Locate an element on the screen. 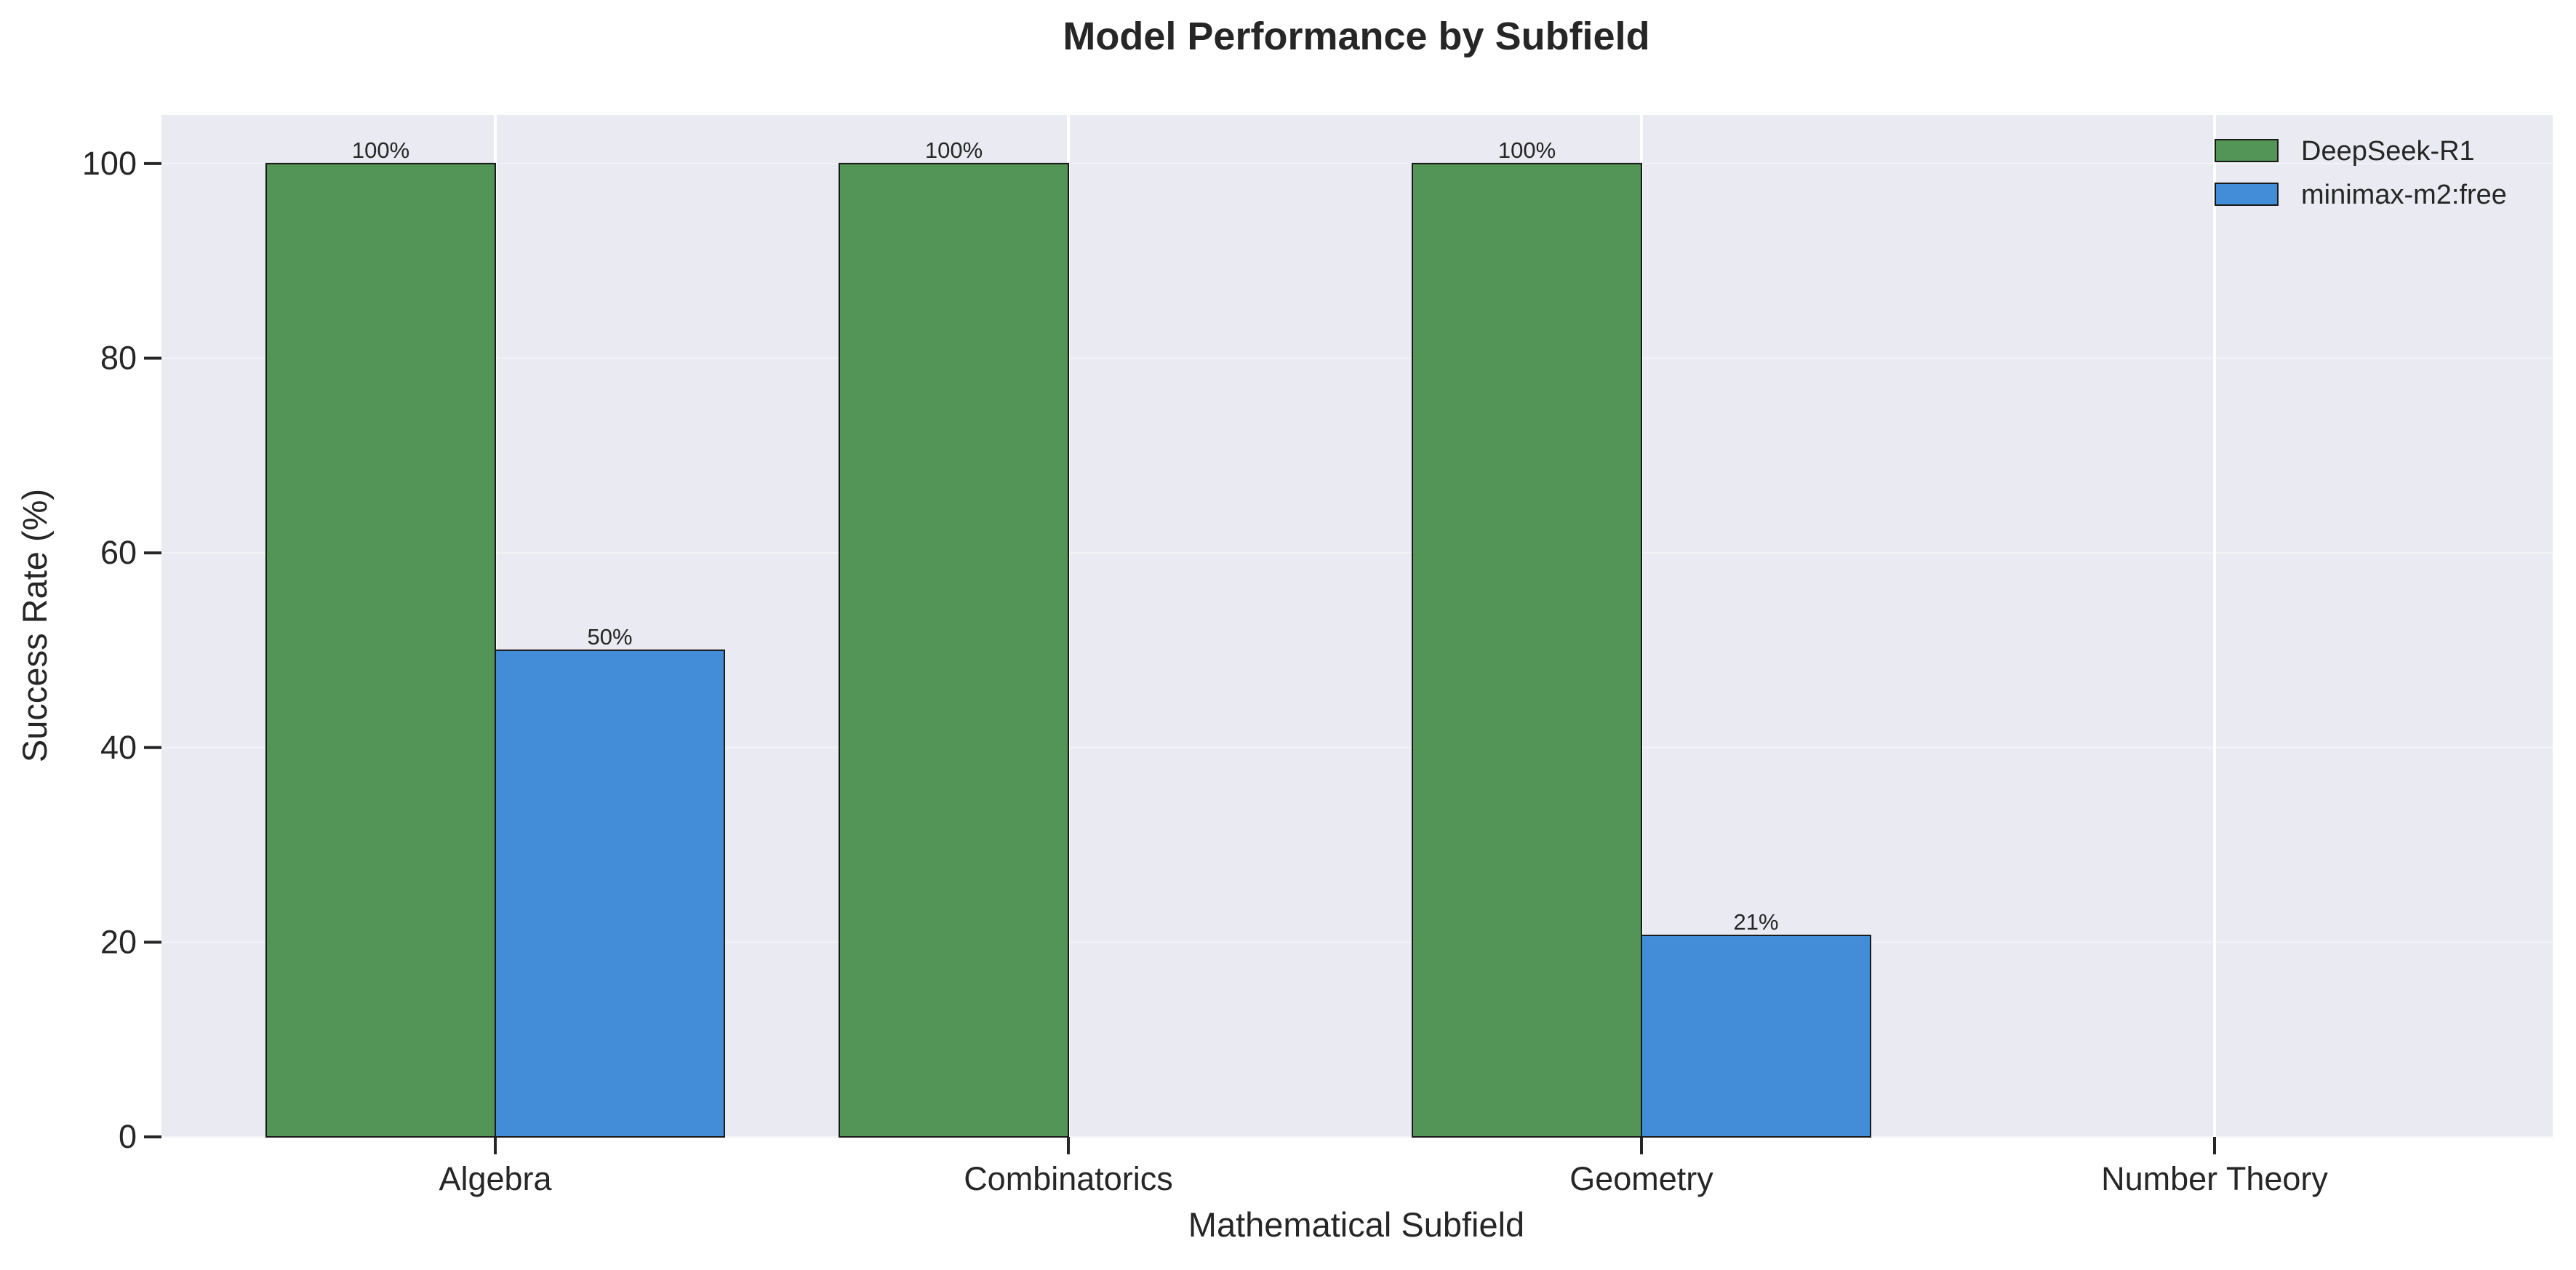 The width and height of the screenshot is (2576, 1270). y-axis-label: Success Rate (%) is located at coordinates (34, 625).